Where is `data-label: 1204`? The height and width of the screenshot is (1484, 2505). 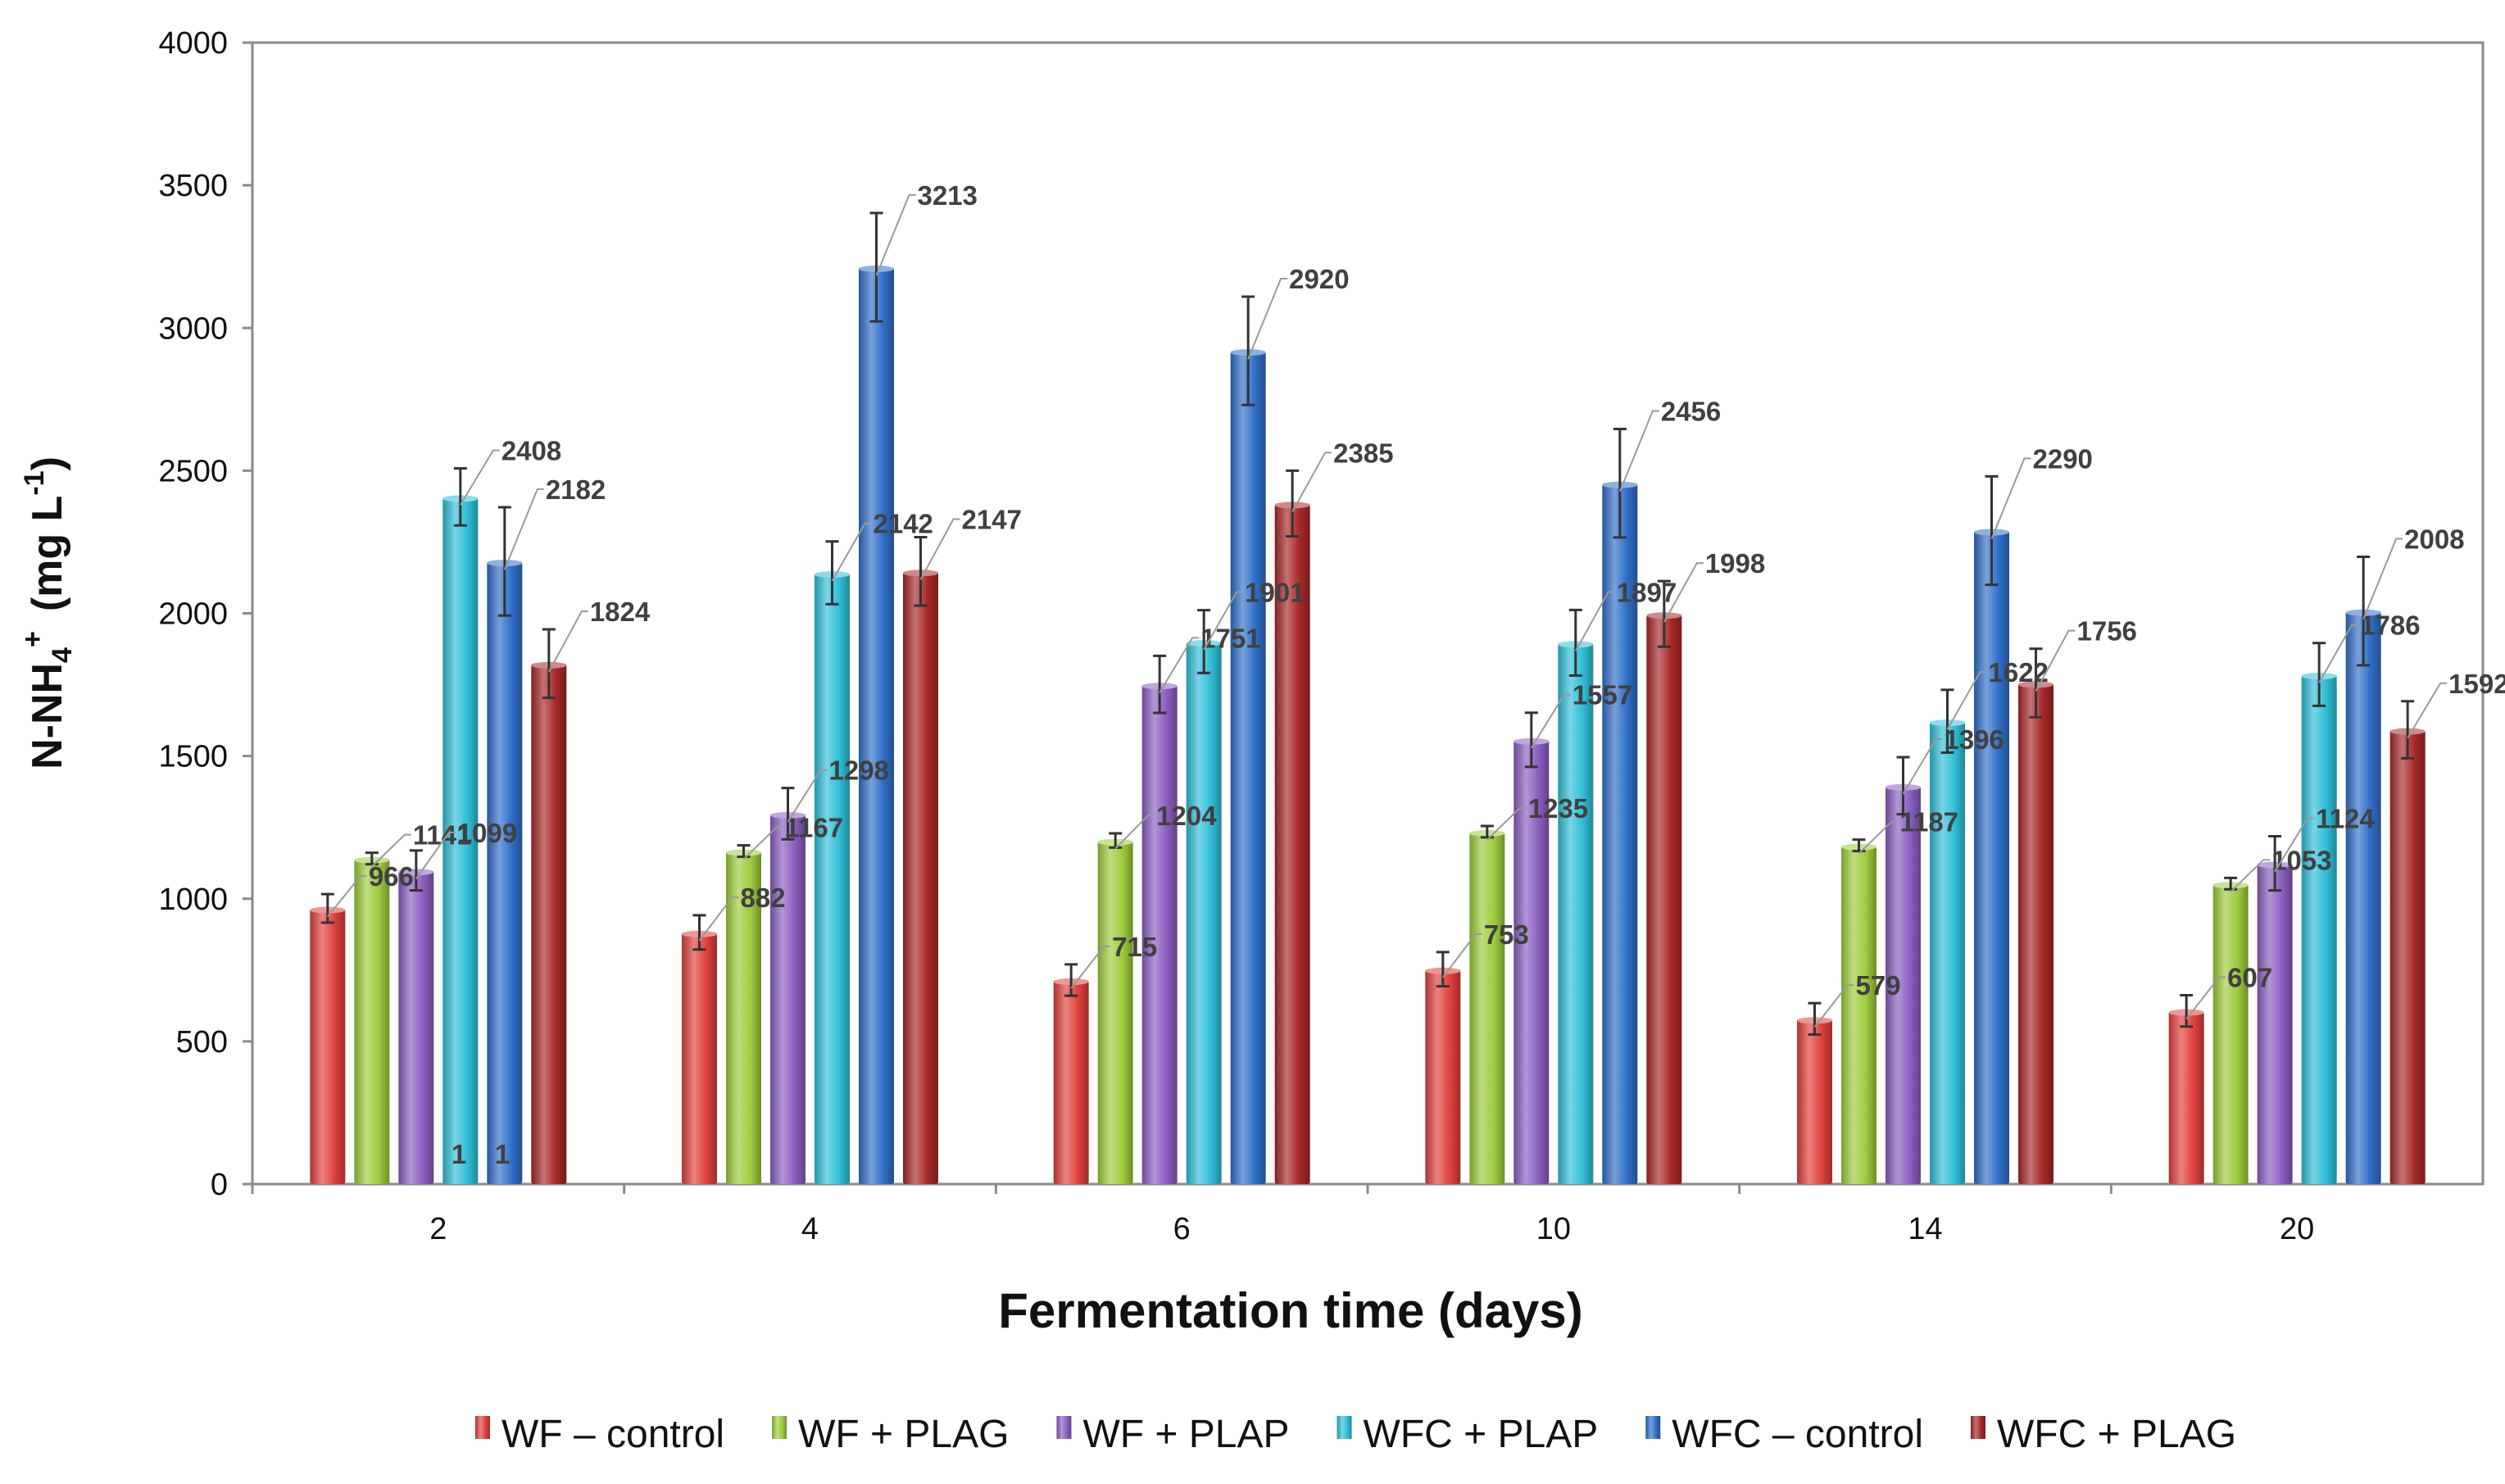
data-label: 1204 is located at coordinates (1187, 816).